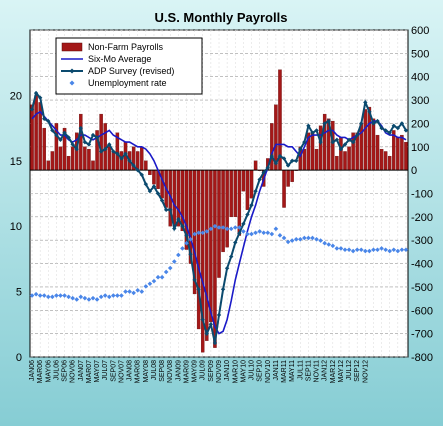 The width and height of the screenshot is (443, 426). Describe the element at coordinates (422, 195) in the screenshot. I see `right-tick-label: -100` at that location.